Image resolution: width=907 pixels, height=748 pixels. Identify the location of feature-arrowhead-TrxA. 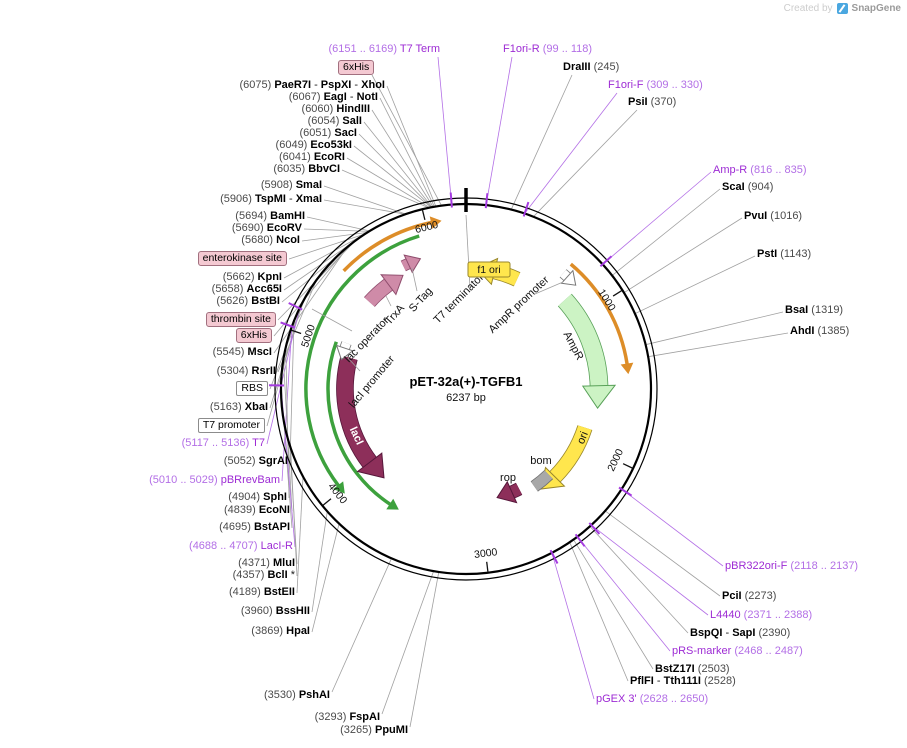
(392, 285).